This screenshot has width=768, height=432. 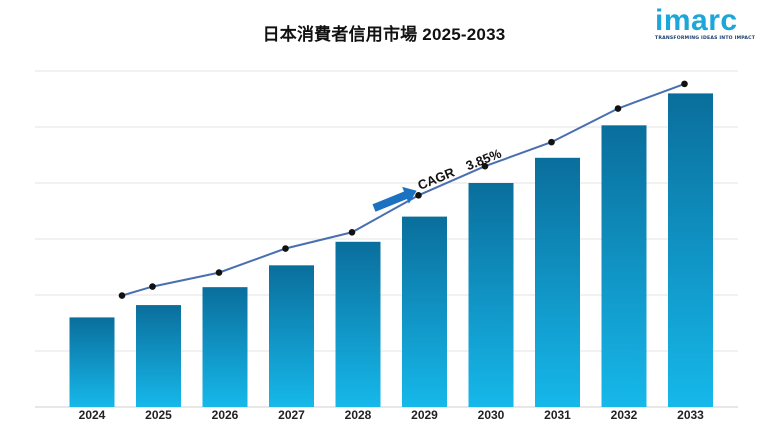 I want to click on bar-2025, so click(x=158, y=356).